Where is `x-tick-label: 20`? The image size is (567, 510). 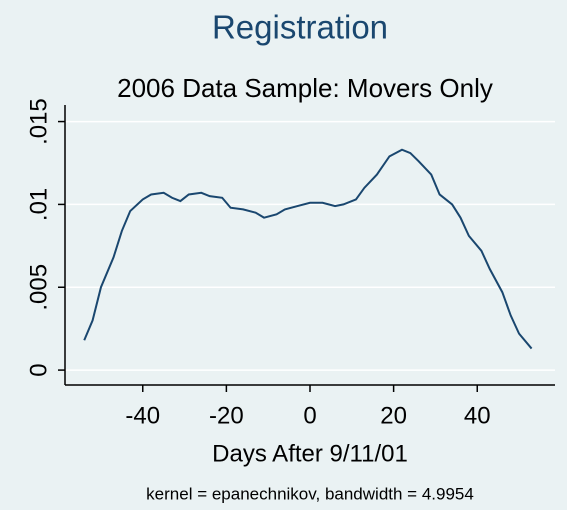
x-tick-label: 20 is located at coordinates (393, 415).